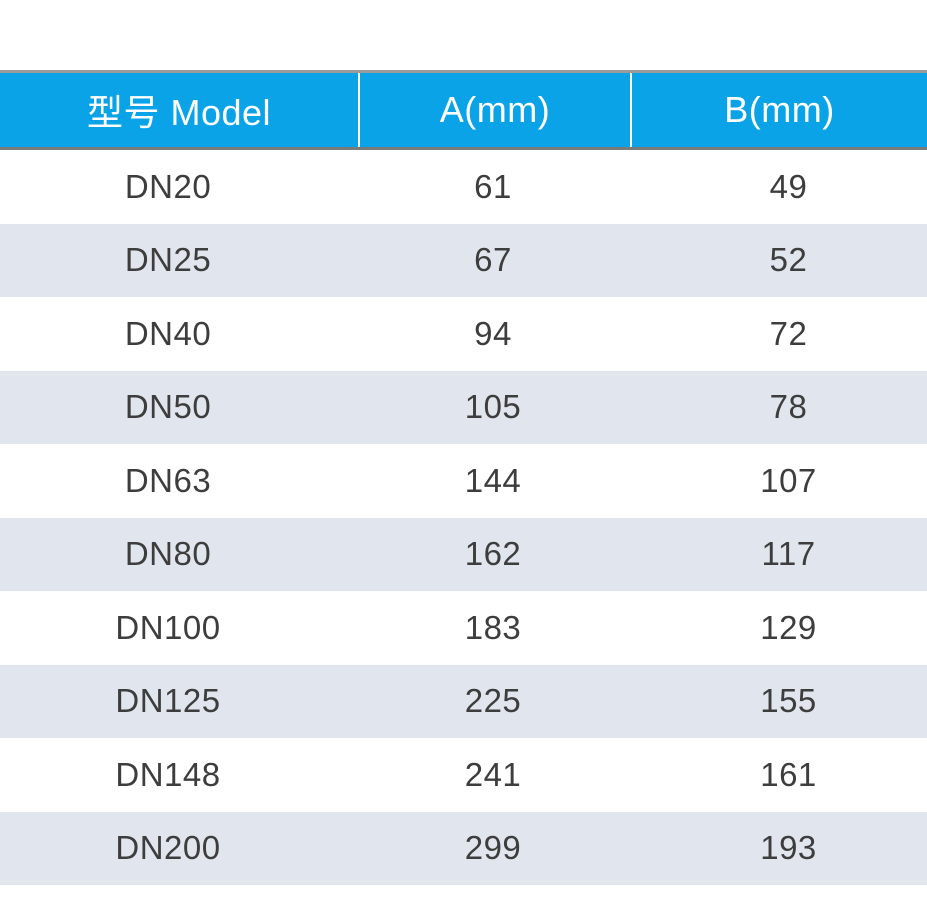 This screenshot has height=919, width=927. I want to click on header-model: 型号 Model, so click(179, 112).